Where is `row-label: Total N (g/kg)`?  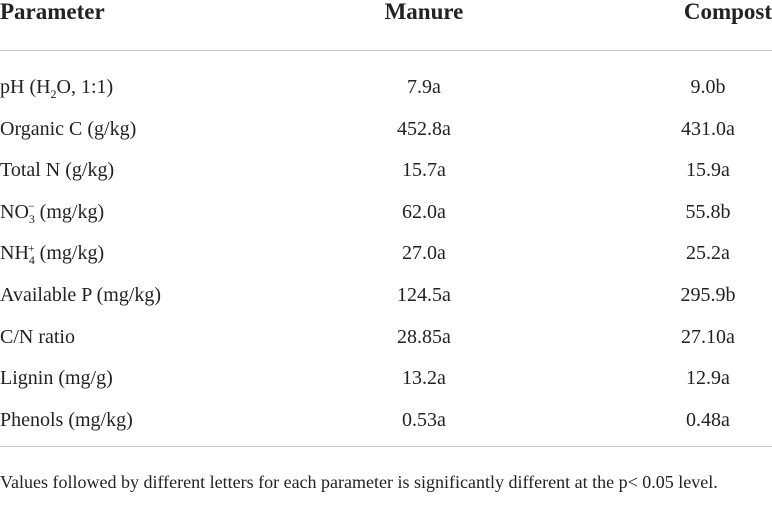
row-label: Total N (g/kg) is located at coordinates (57, 170).